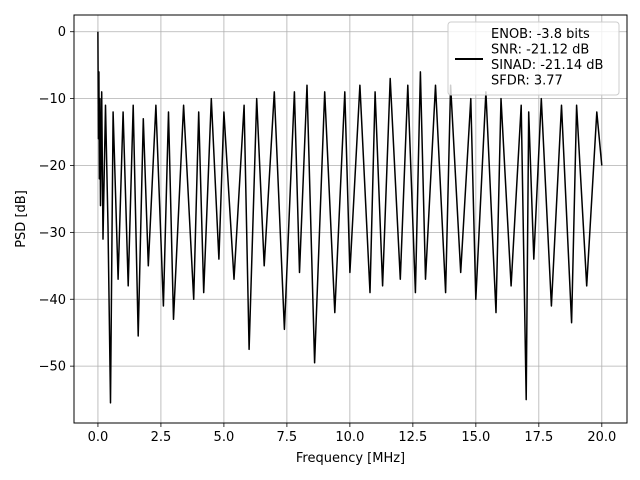 This screenshot has height=480, width=640. What do you see at coordinates (412, 437) in the screenshot?
I see `x-tick-label: 12.5` at bounding box center [412, 437].